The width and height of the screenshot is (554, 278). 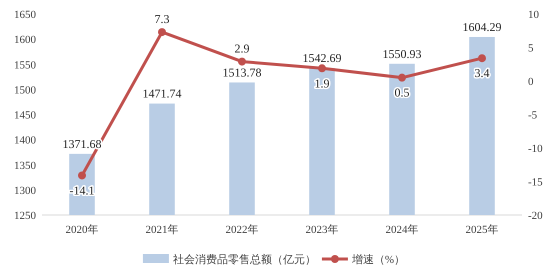 What do you see at coordinates (242, 230) in the screenshot?
I see `x-tick-label: 2022年` at bounding box center [242, 230].